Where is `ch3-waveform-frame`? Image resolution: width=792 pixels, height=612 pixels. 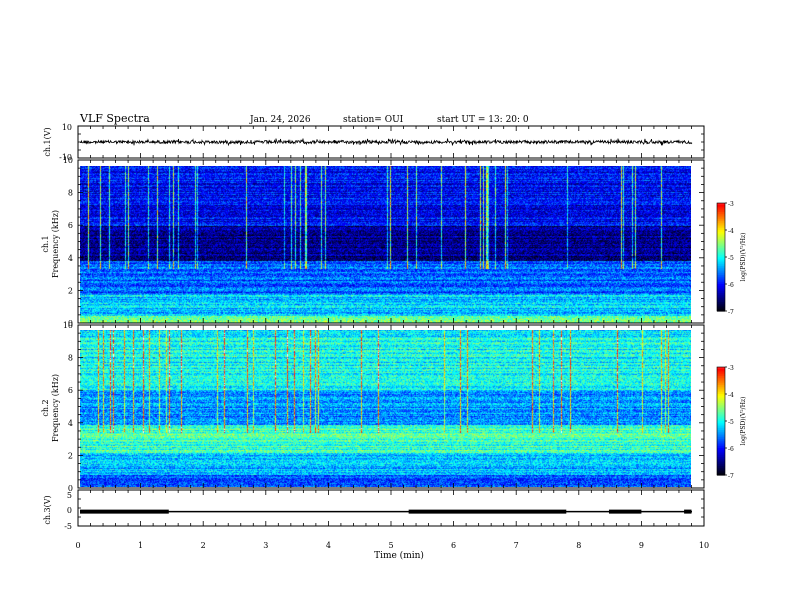
ch3-waveform-frame is located at coordinates (391, 508).